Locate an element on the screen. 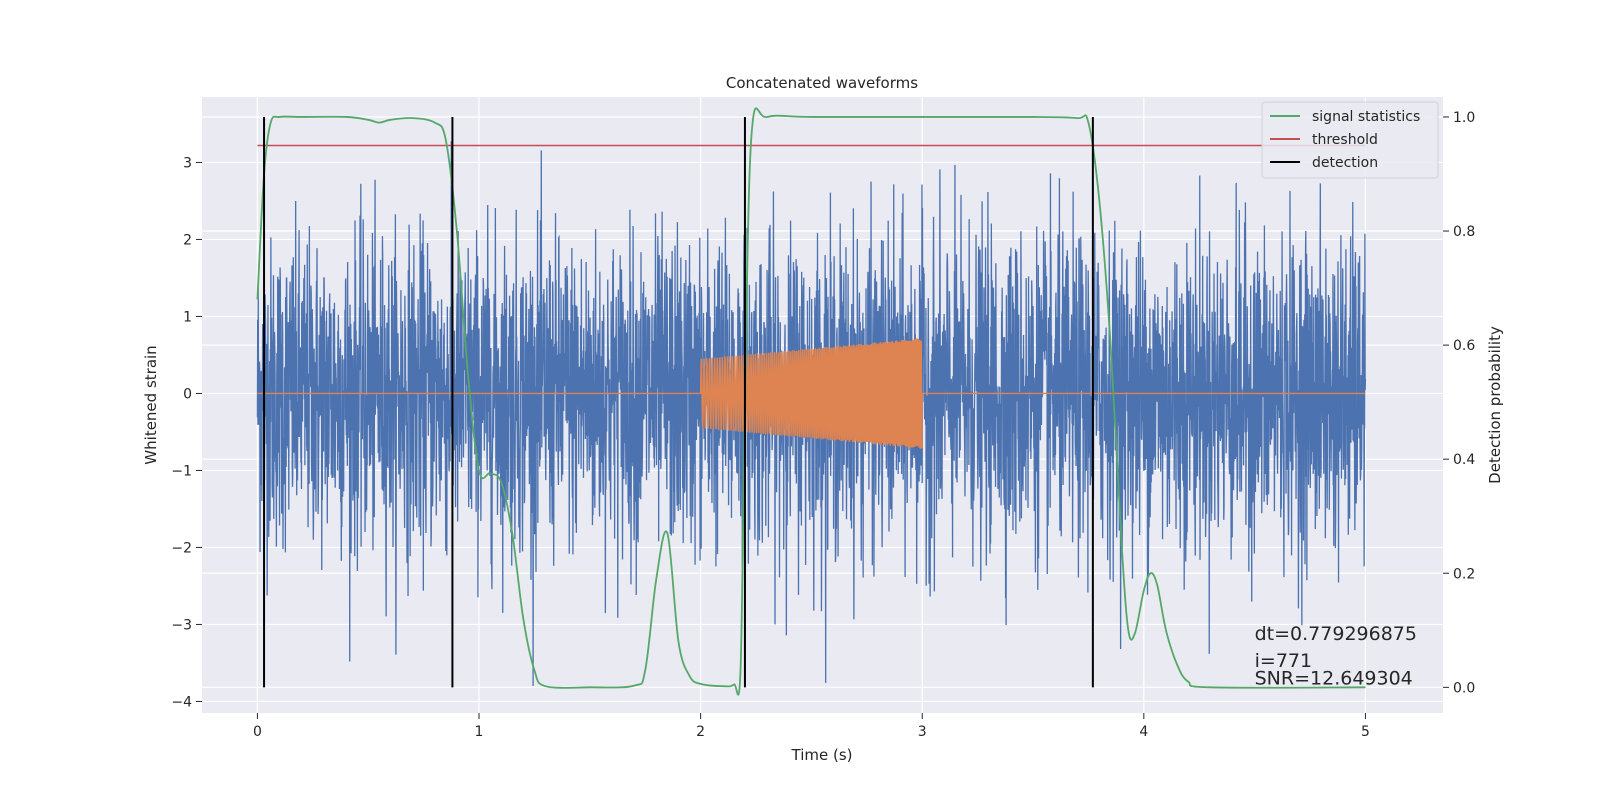 The height and width of the screenshot is (800, 1600). annotation-1: i=771 is located at coordinates (1283, 661).